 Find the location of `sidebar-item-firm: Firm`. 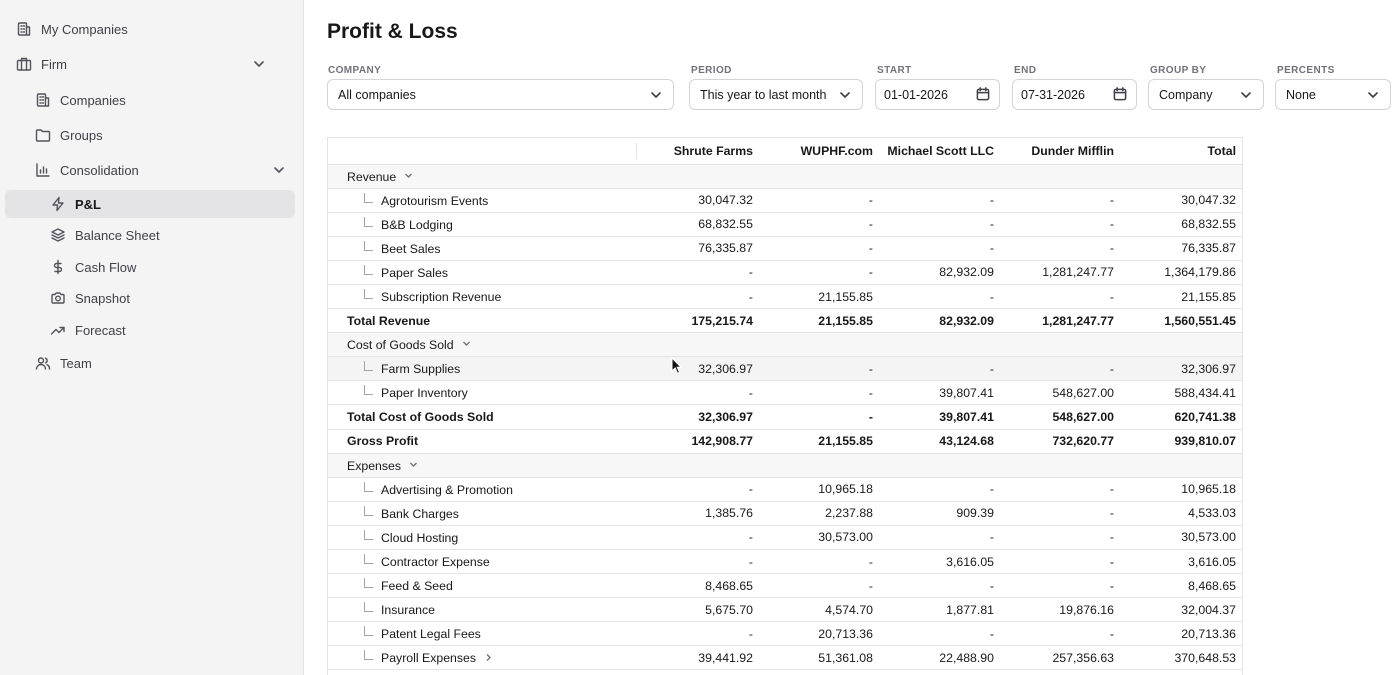

sidebar-item-firm: Firm is located at coordinates (151, 64).